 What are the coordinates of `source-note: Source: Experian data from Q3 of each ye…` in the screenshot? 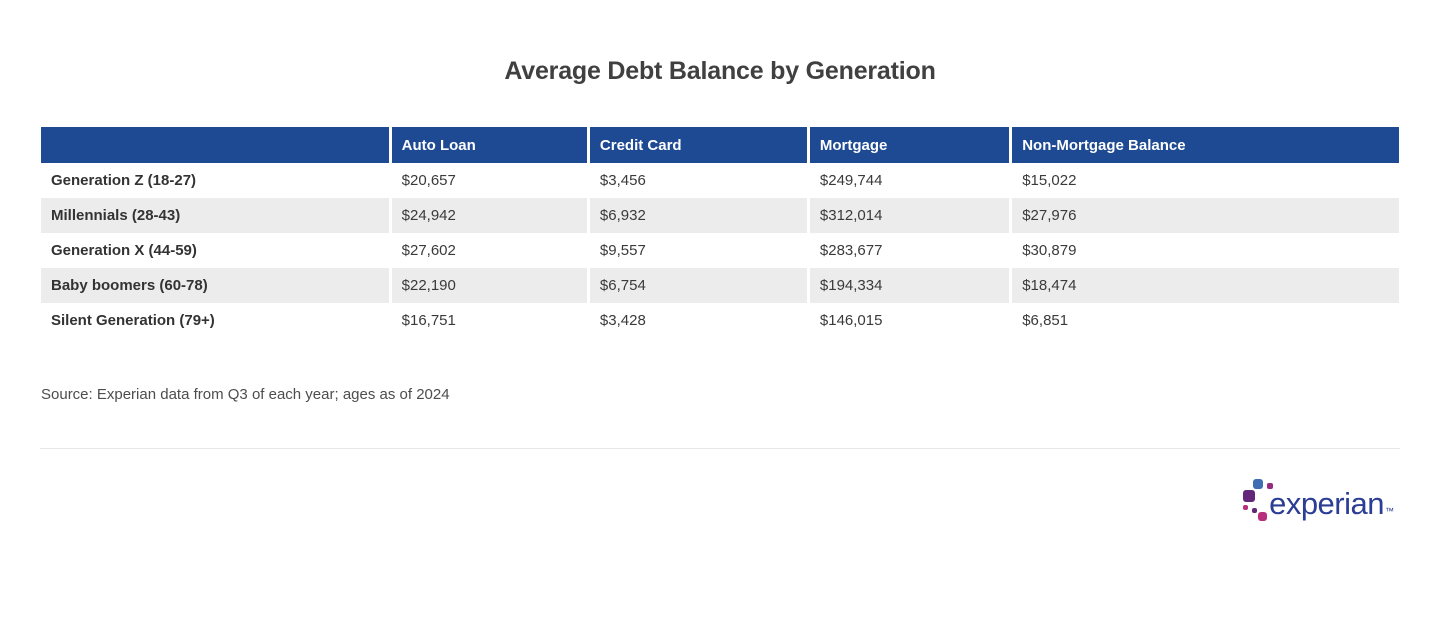 It's located at (245, 394).